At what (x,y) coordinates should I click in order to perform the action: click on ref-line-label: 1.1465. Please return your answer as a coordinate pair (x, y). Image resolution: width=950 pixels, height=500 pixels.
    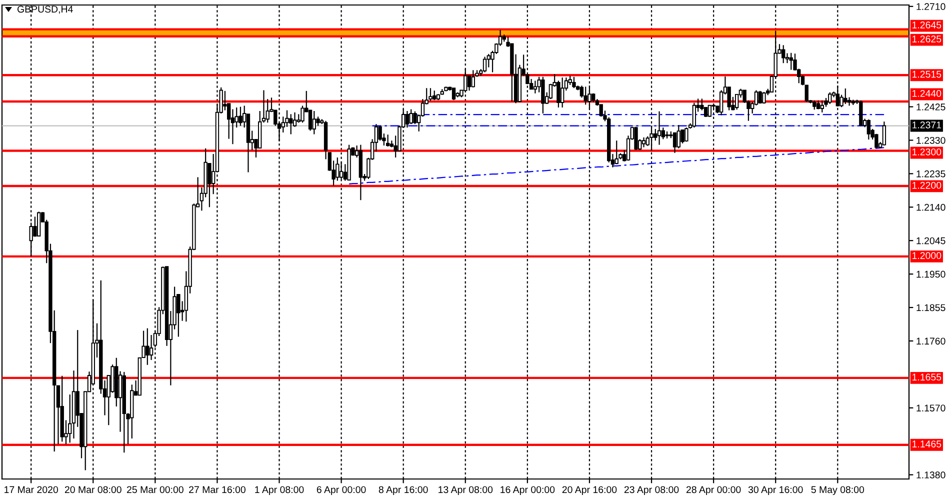
    Looking at the image, I should click on (927, 444).